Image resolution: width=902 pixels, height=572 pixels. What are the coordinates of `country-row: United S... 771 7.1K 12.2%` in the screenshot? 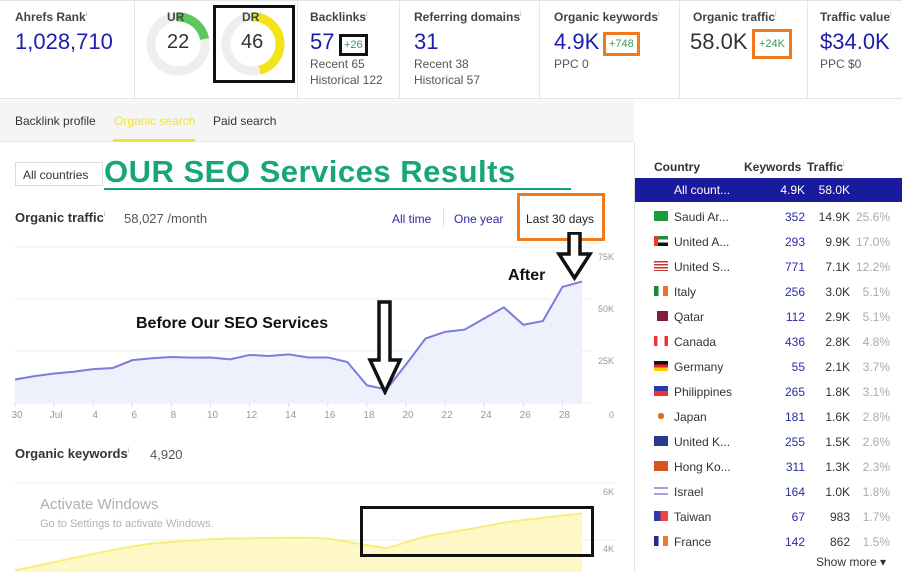 It's located at (768, 267).